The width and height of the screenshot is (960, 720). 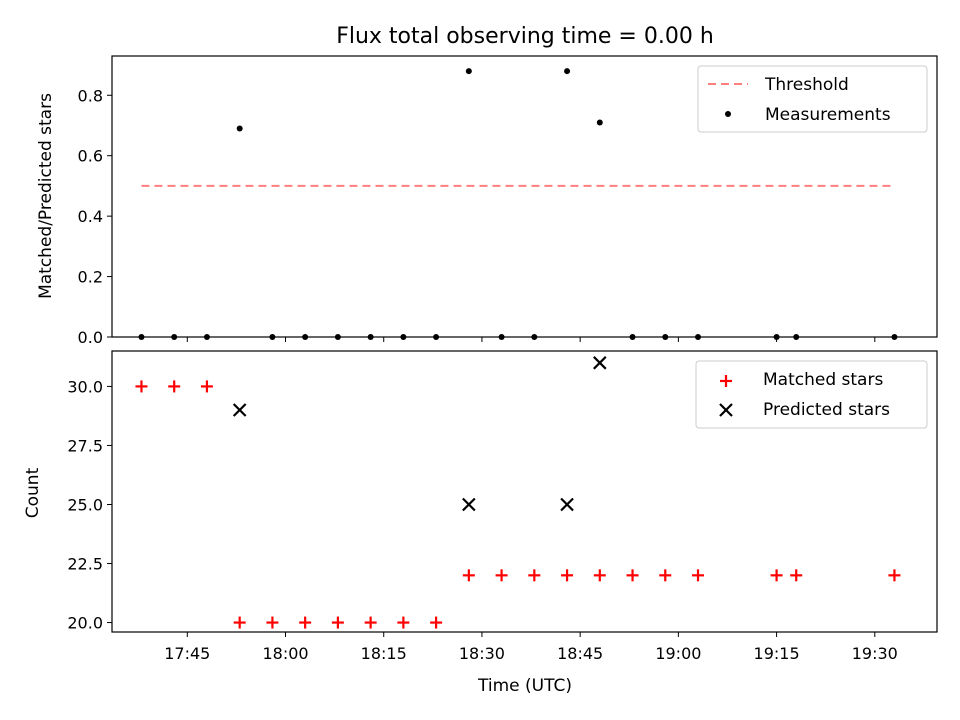 What do you see at coordinates (90, 156) in the screenshot?
I see `top-y-tick-label: 0.6` at bounding box center [90, 156].